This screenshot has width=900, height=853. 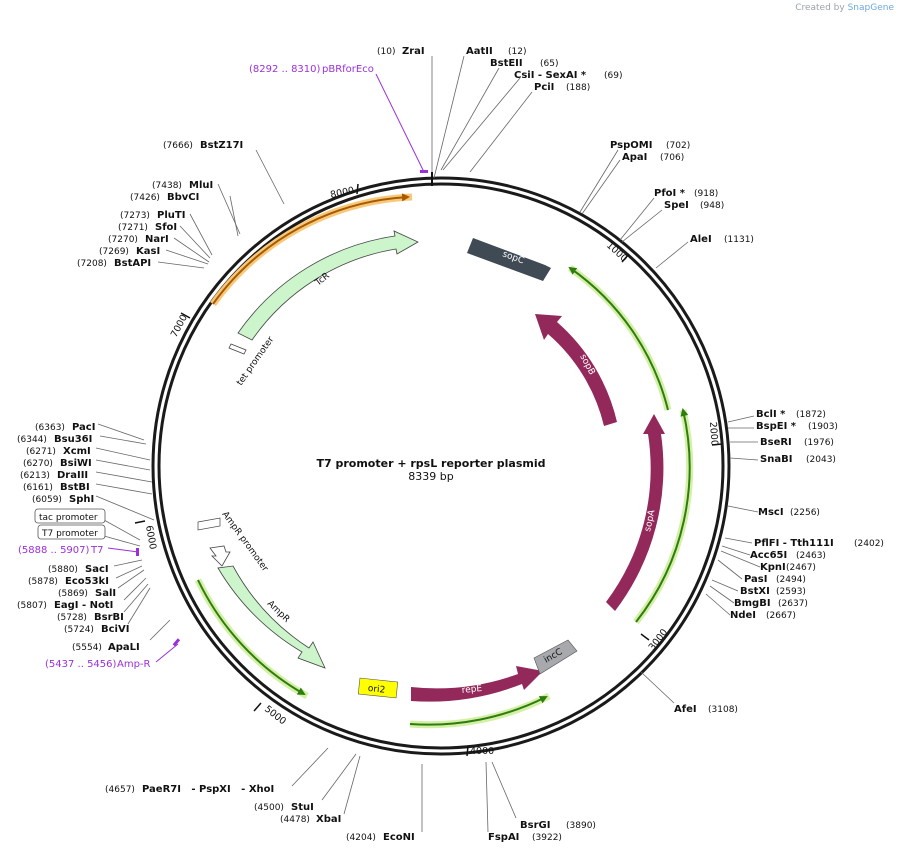 What do you see at coordinates (752, 603) in the screenshot?
I see `site-BmgBI: BmgBI` at bounding box center [752, 603].